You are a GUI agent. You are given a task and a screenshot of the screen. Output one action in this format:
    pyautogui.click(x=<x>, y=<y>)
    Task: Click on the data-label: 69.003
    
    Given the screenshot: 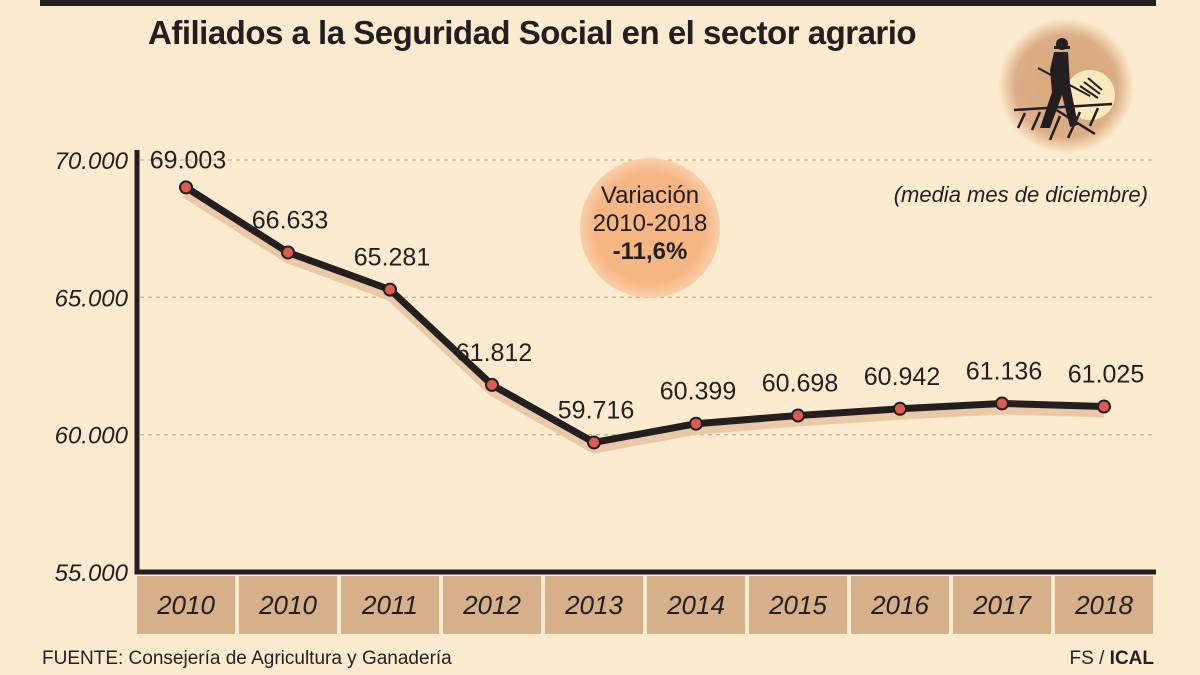 What is the action you would take?
    pyautogui.click(x=188, y=160)
    